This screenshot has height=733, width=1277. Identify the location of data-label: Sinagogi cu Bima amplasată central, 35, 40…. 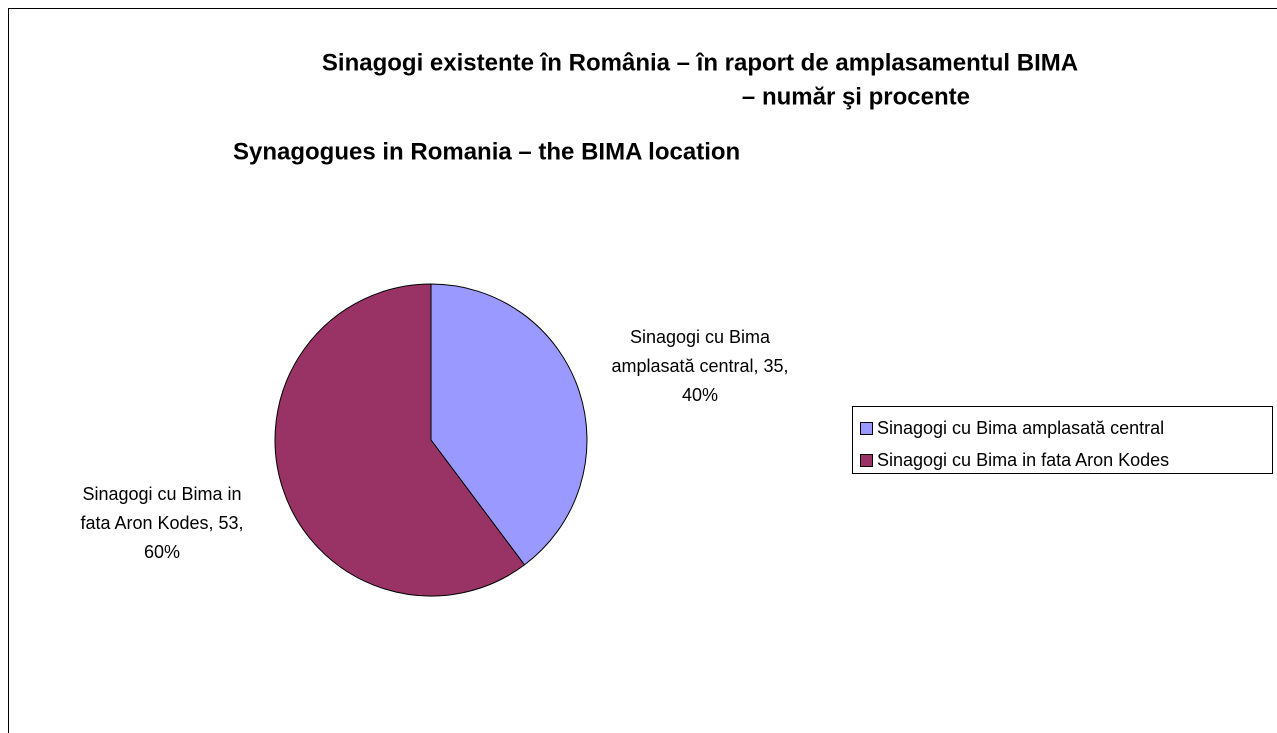
(699, 366).